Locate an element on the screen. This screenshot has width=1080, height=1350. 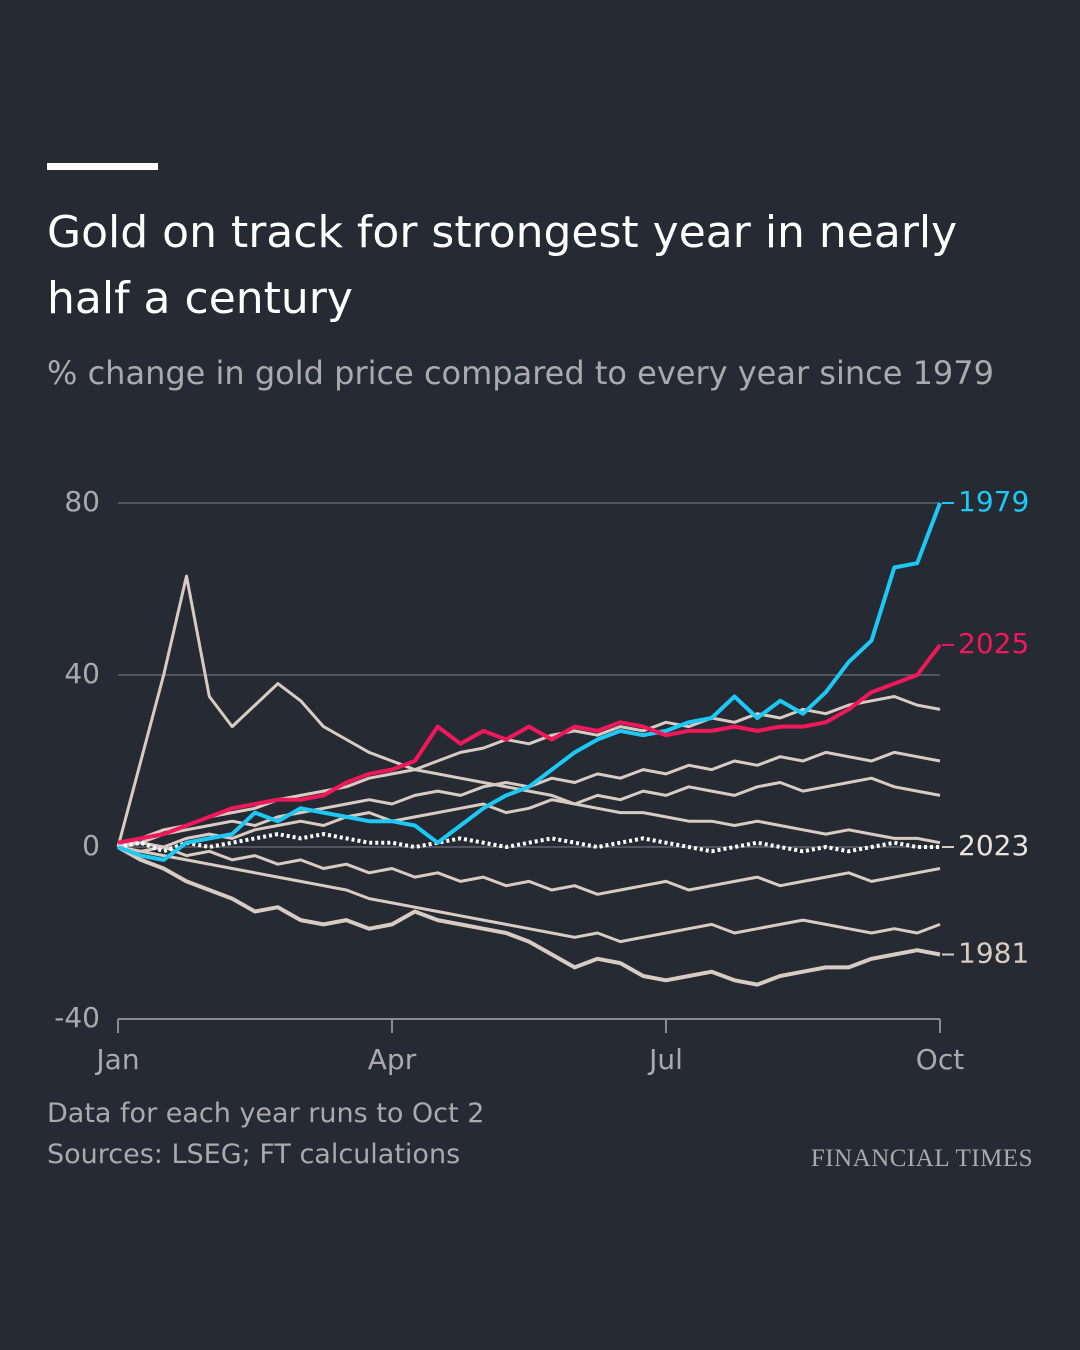
series-label: 1979 is located at coordinates (993, 501).